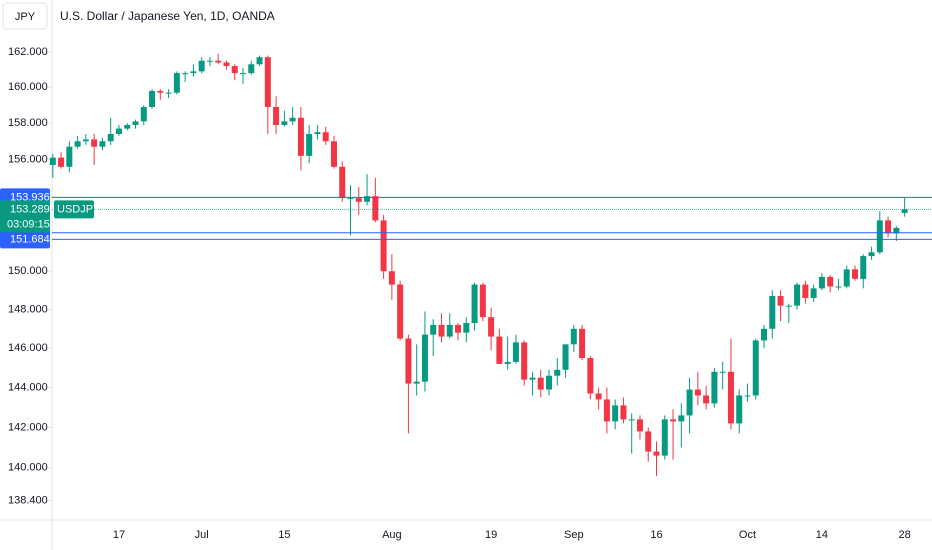  What do you see at coordinates (28, 52) in the screenshot?
I see `y-tick-label: 162.000` at bounding box center [28, 52].